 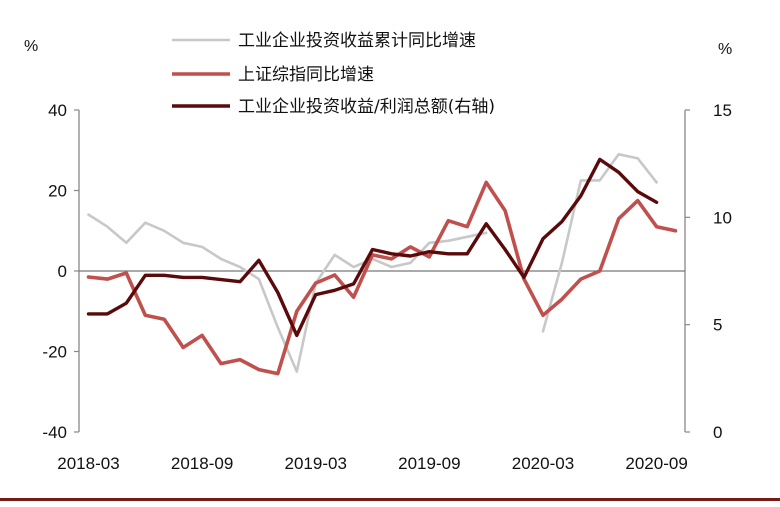 What do you see at coordinates (54, 352) in the screenshot?
I see `left-tick-label: -20` at bounding box center [54, 352].